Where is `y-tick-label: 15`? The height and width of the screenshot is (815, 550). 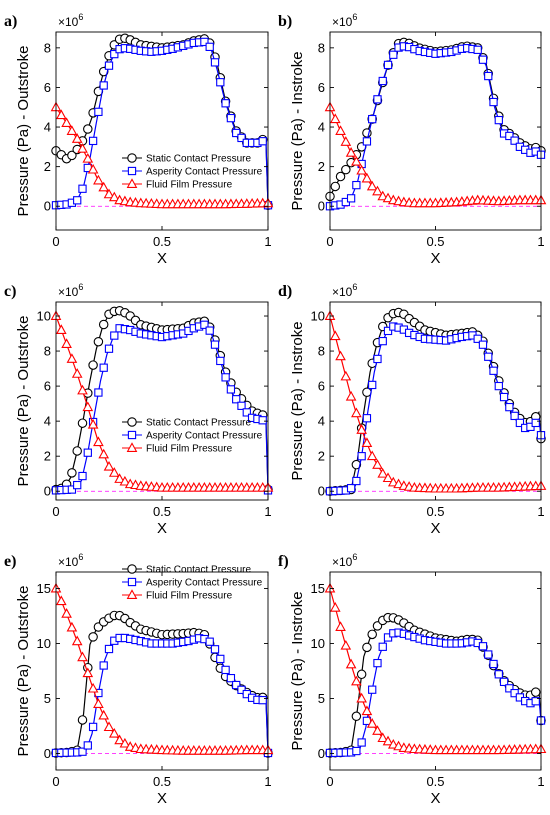
y-tick-label: 15 is located at coordinates (318, 588).